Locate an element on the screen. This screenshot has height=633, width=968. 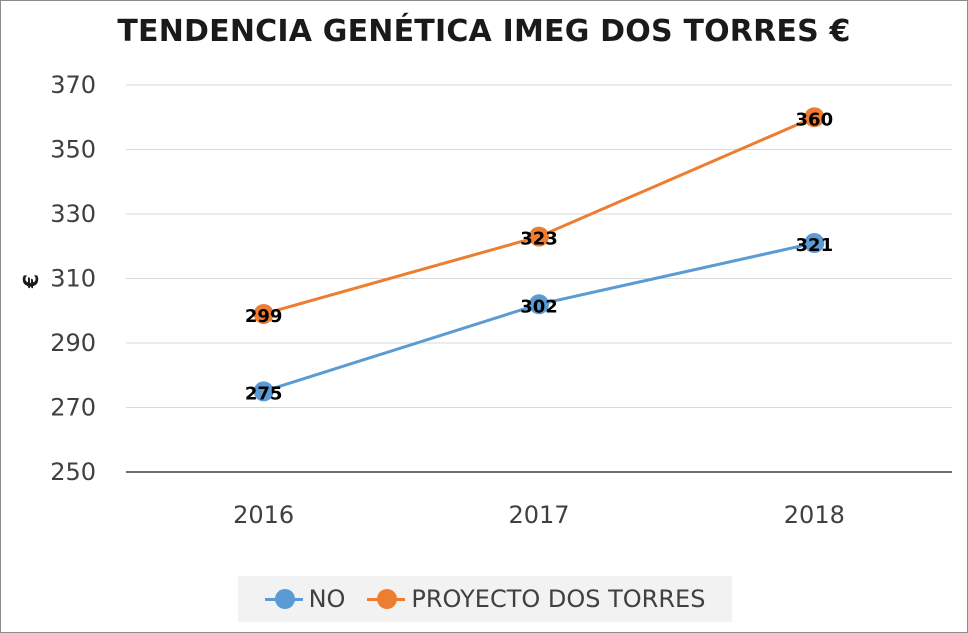
y-tick-label: 250 is located at coordinates (73, 472).